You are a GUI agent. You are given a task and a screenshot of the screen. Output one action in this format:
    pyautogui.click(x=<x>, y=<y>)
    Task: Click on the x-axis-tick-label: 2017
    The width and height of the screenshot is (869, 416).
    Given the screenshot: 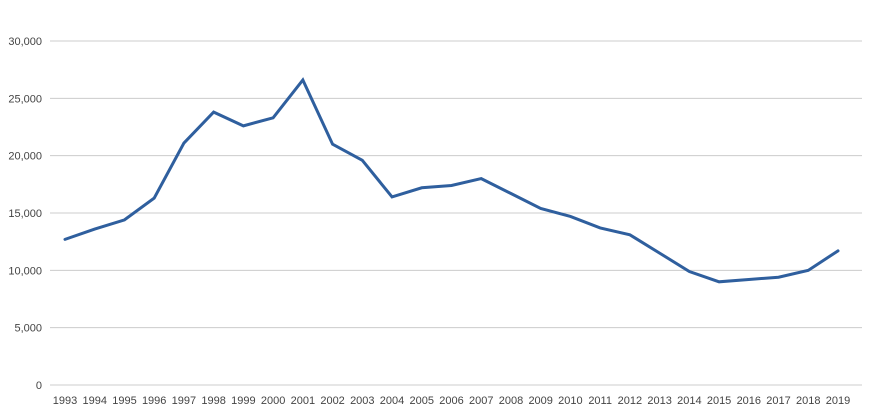 What is the action you would take?
    pyautogui.click(x=778, y=401)
    